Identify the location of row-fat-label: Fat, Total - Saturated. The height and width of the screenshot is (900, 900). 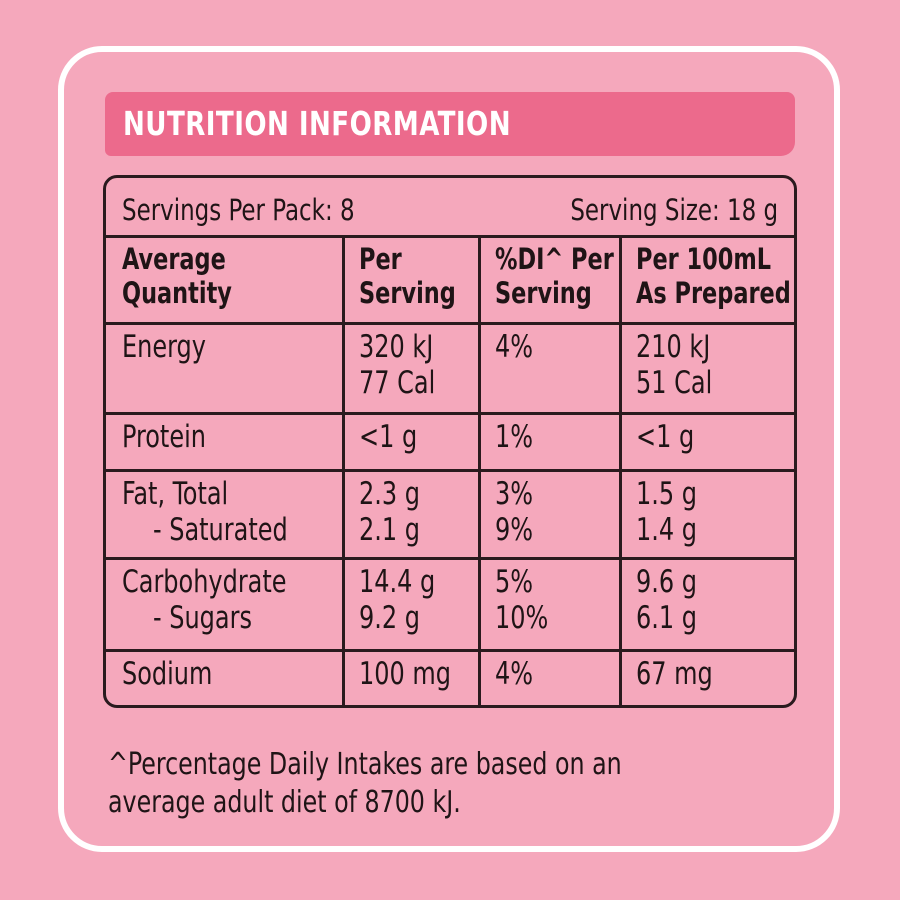
(225, 514).